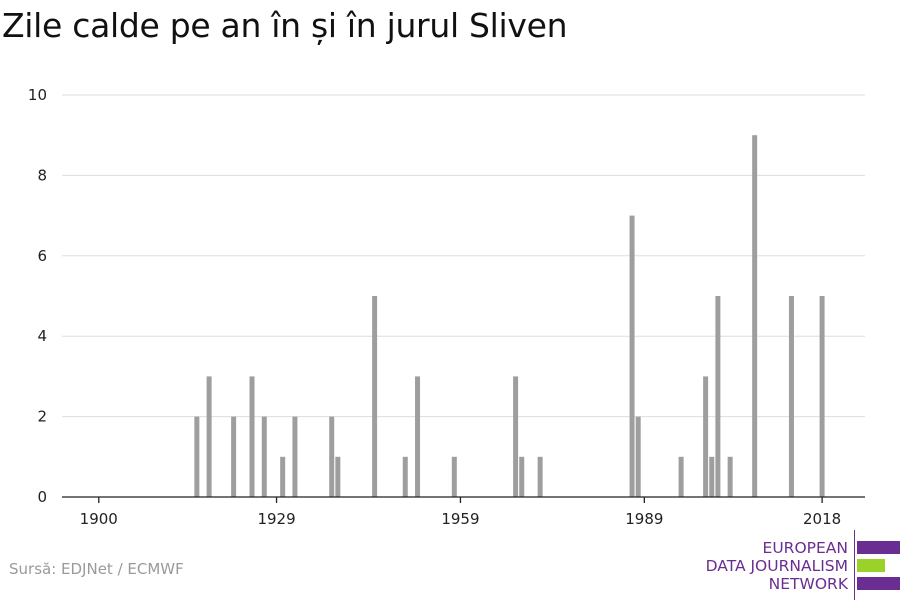 The height and width of the screenshot is (600, 900). Describe the element at coordinates (42, 497) in the screenshot. I see `y-tick-label: 0` at that location.